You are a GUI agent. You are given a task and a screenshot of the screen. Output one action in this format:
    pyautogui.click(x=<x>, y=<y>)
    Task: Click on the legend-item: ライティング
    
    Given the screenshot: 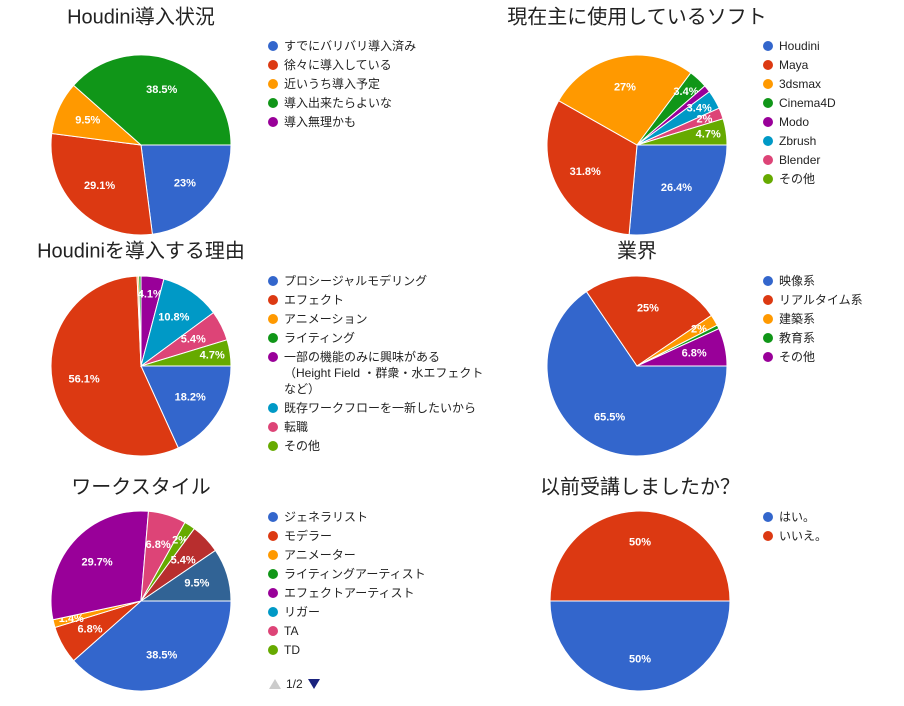 What is the action you would take?
    pyautogui.click(x=375, y=338)
    